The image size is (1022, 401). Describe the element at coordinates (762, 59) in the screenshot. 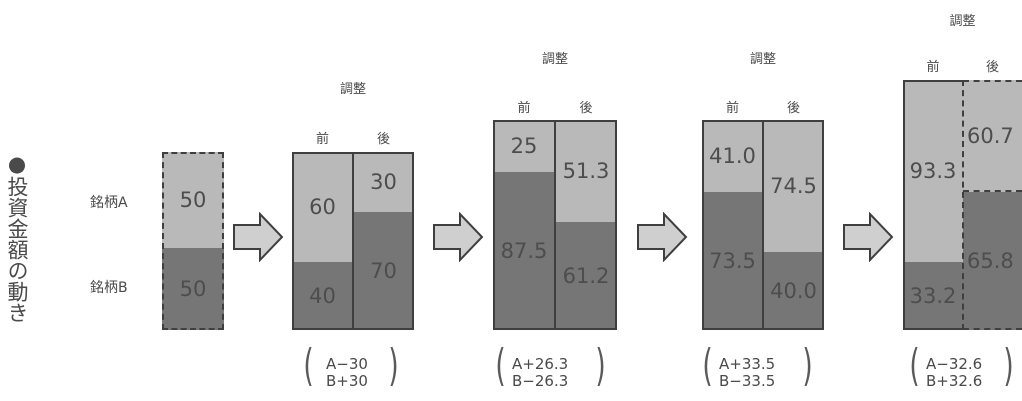

I see `step3-adjust-label: 調整` at that location.